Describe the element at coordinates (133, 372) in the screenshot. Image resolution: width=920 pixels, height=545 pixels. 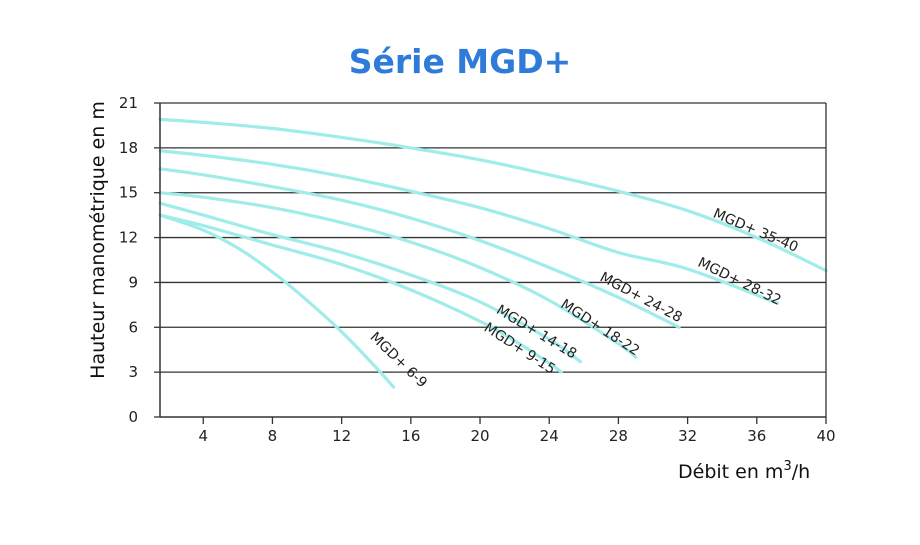
I see `y-tick-label: 3` at that location.